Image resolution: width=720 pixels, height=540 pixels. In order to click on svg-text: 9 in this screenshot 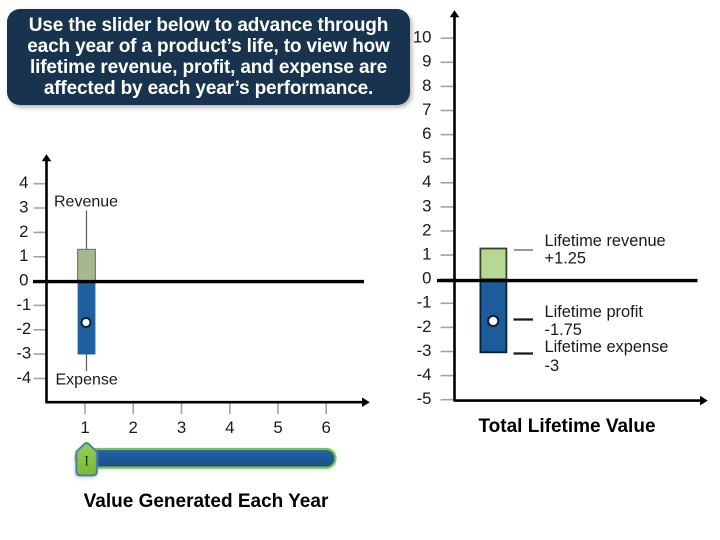, I will do `click(426, 61)`.